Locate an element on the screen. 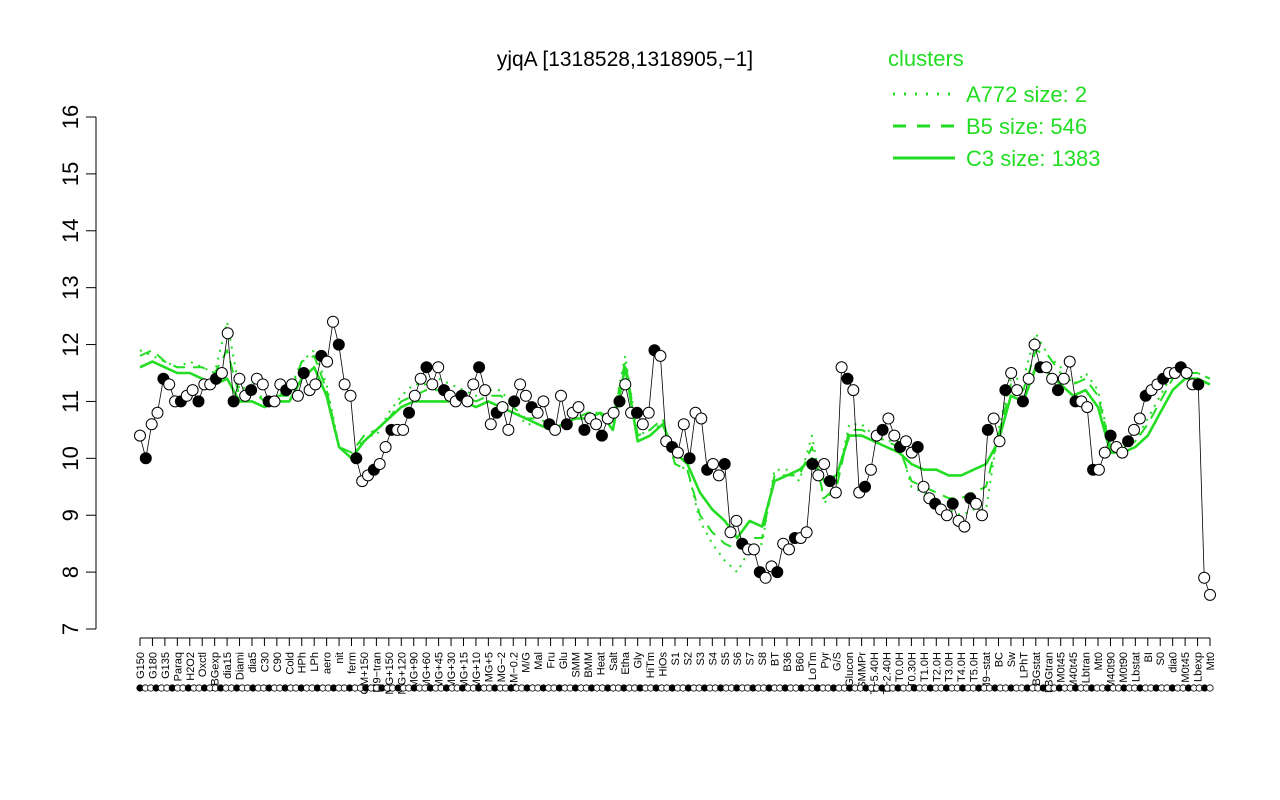  x-tick-label-12: Cold is located at coordinates (290, 663).